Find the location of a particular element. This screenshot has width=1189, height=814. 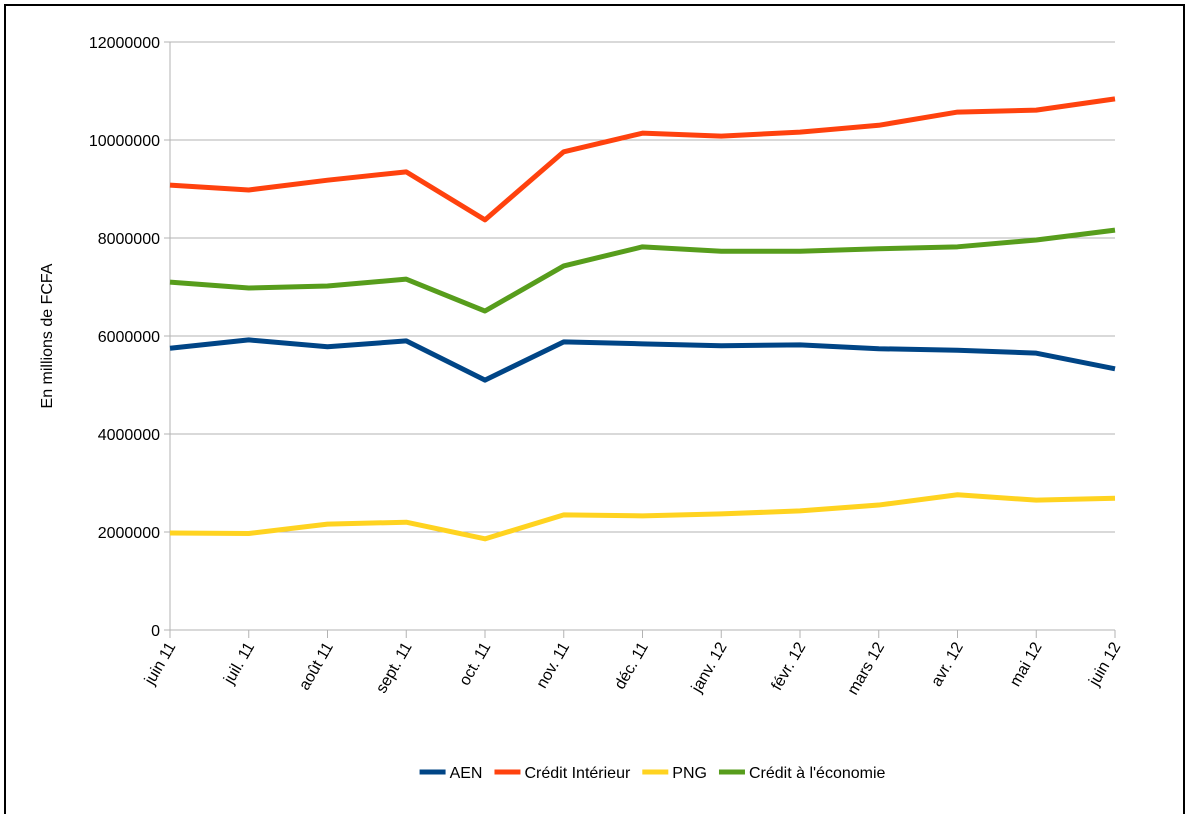

y-tick-label: 0 is located at coordinates (155, 631).